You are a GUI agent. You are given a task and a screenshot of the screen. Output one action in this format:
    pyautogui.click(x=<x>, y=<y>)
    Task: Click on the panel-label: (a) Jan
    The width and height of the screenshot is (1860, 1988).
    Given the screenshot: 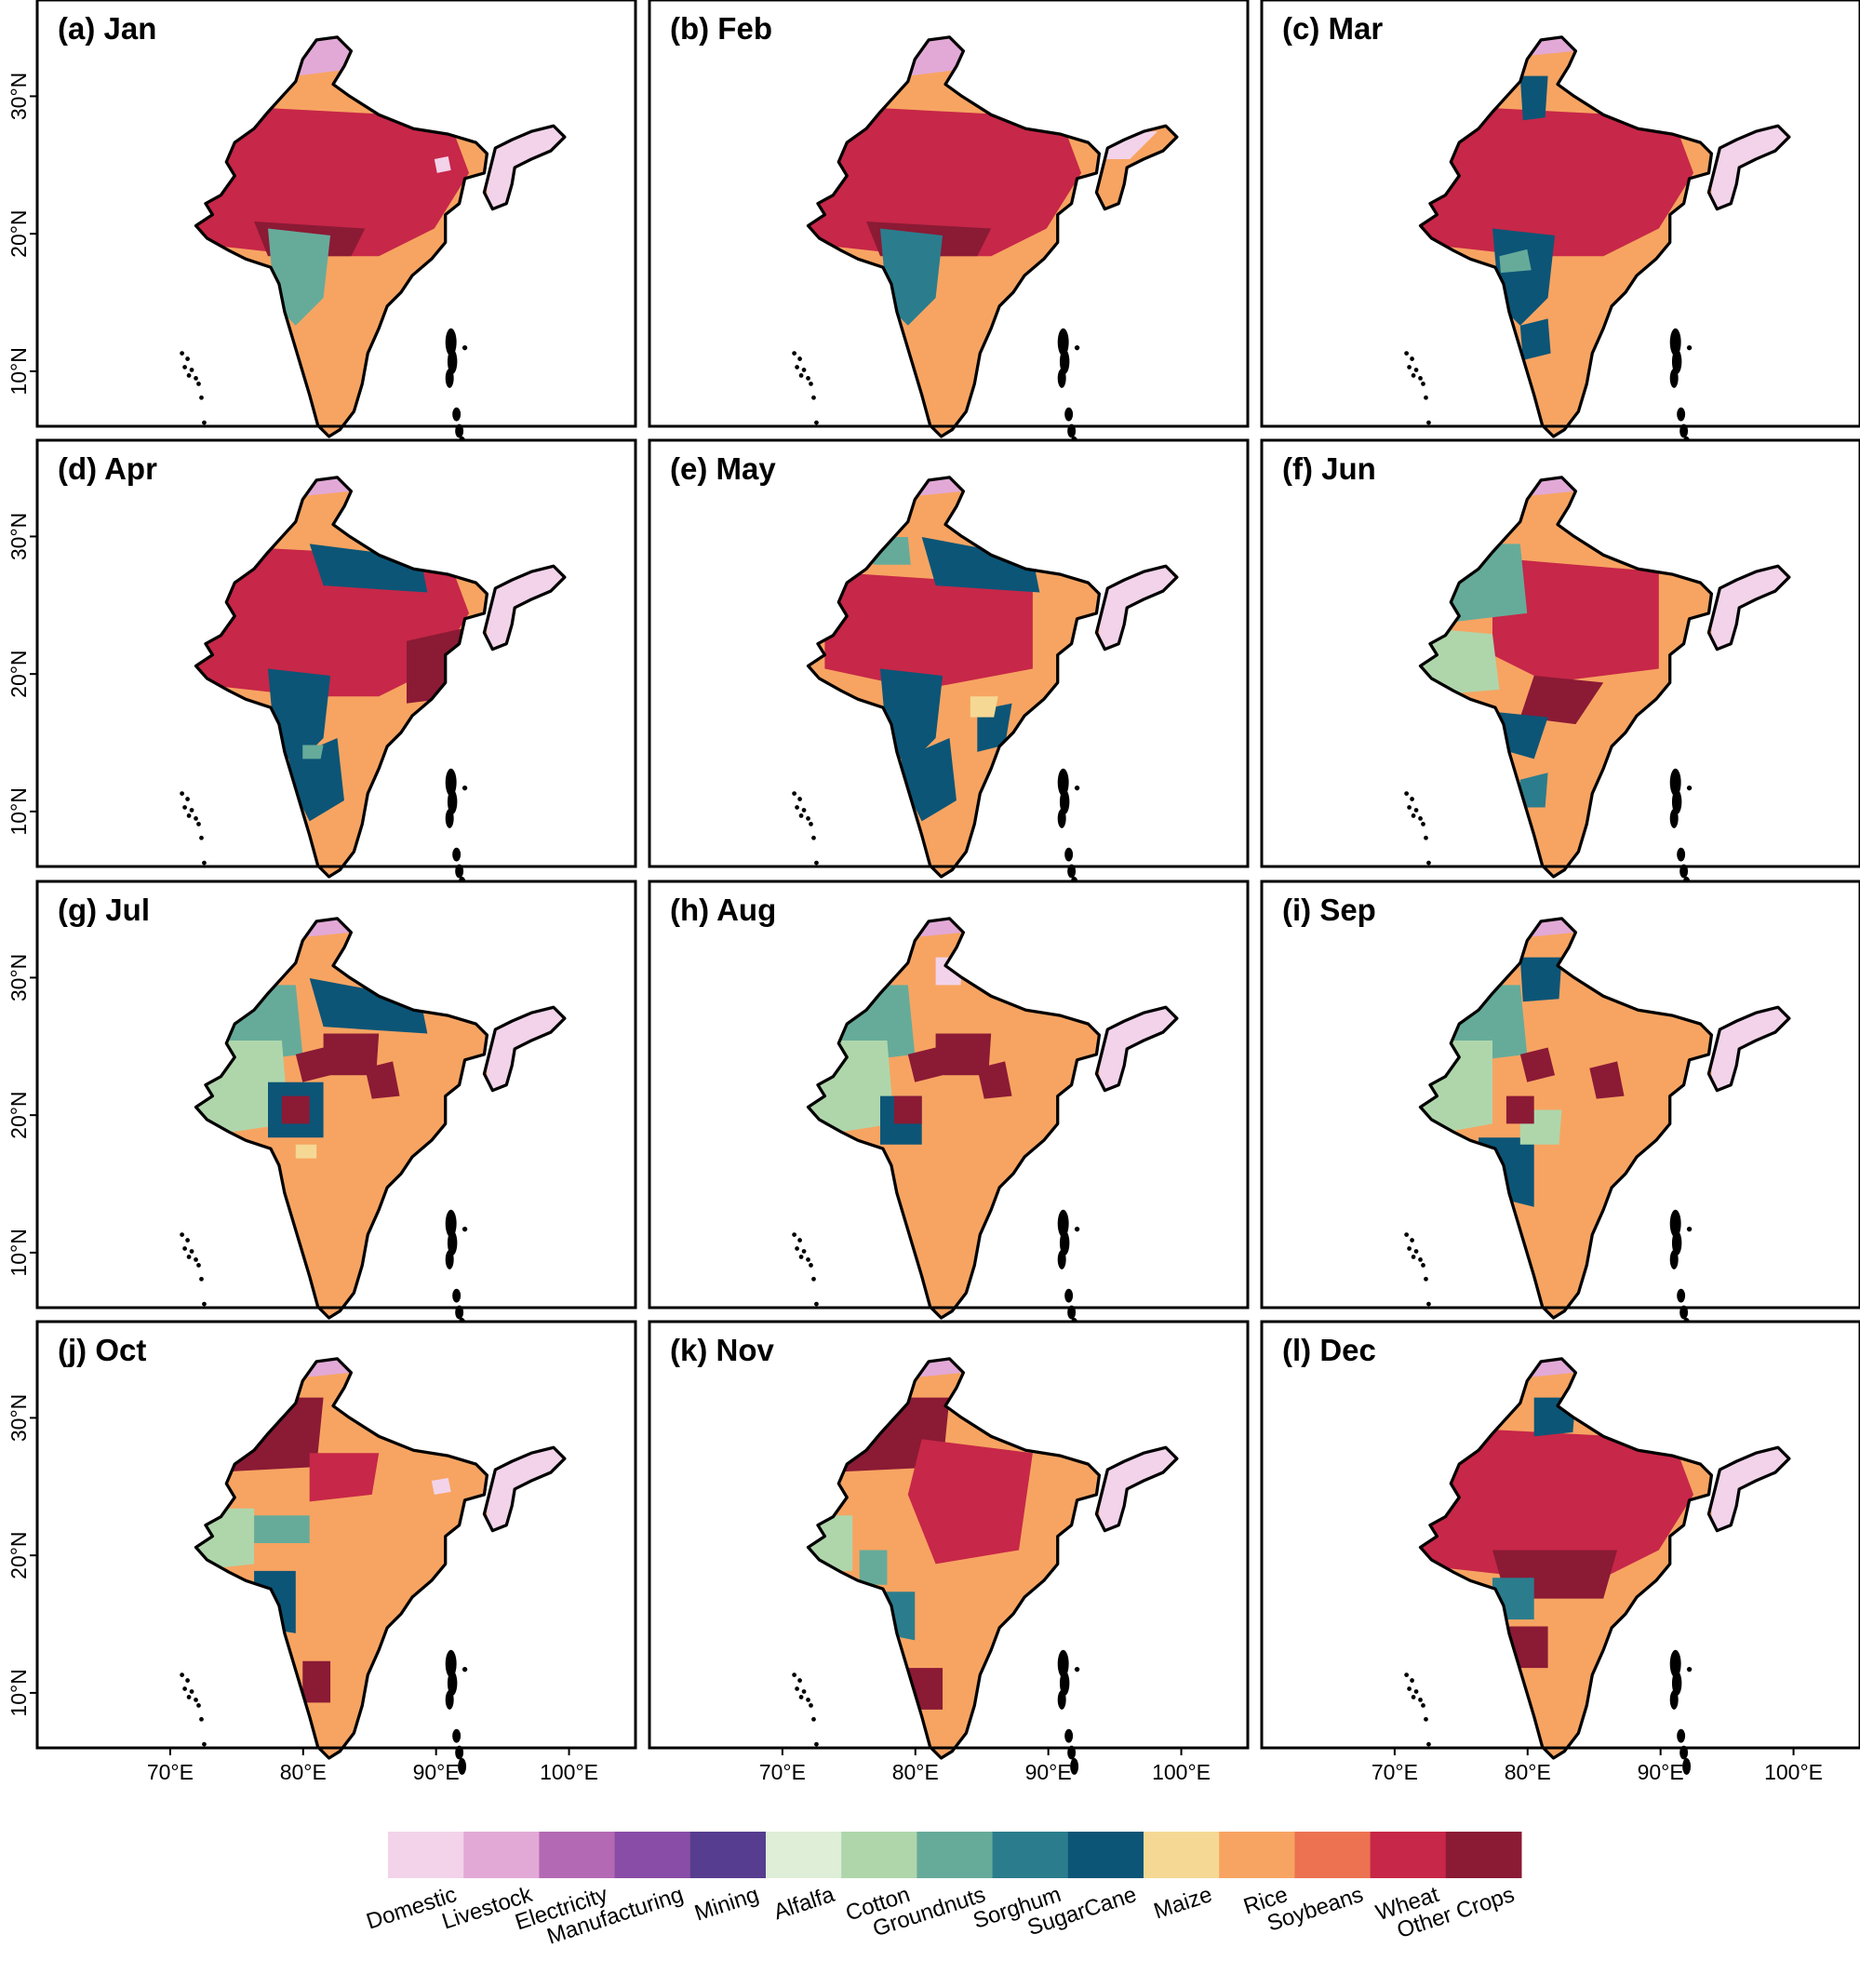 What is the action you would take?
    pyautogui.click(x=107, y=28)
    